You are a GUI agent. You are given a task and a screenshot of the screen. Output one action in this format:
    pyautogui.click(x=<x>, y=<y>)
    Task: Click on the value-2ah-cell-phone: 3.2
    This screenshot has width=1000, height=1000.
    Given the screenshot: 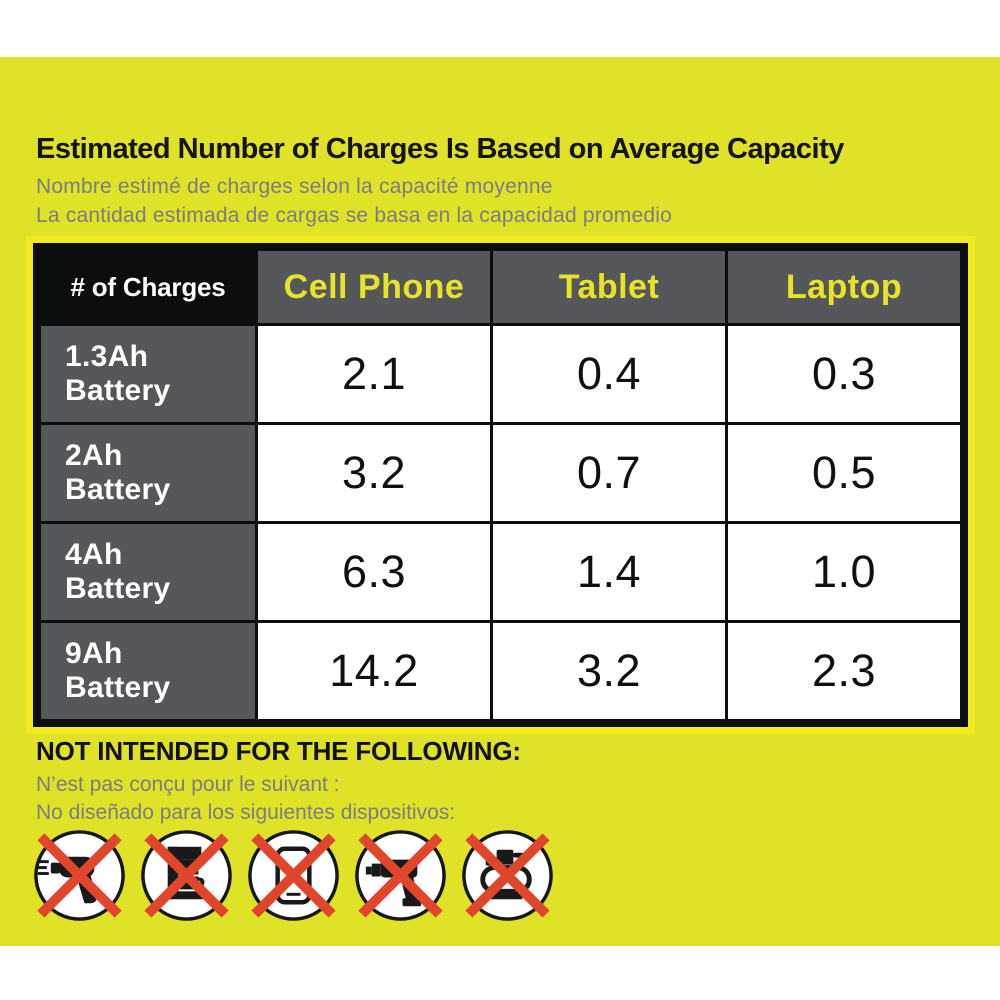 What is the action you would take?
    pyautogui.click(x=374, y=473)
    